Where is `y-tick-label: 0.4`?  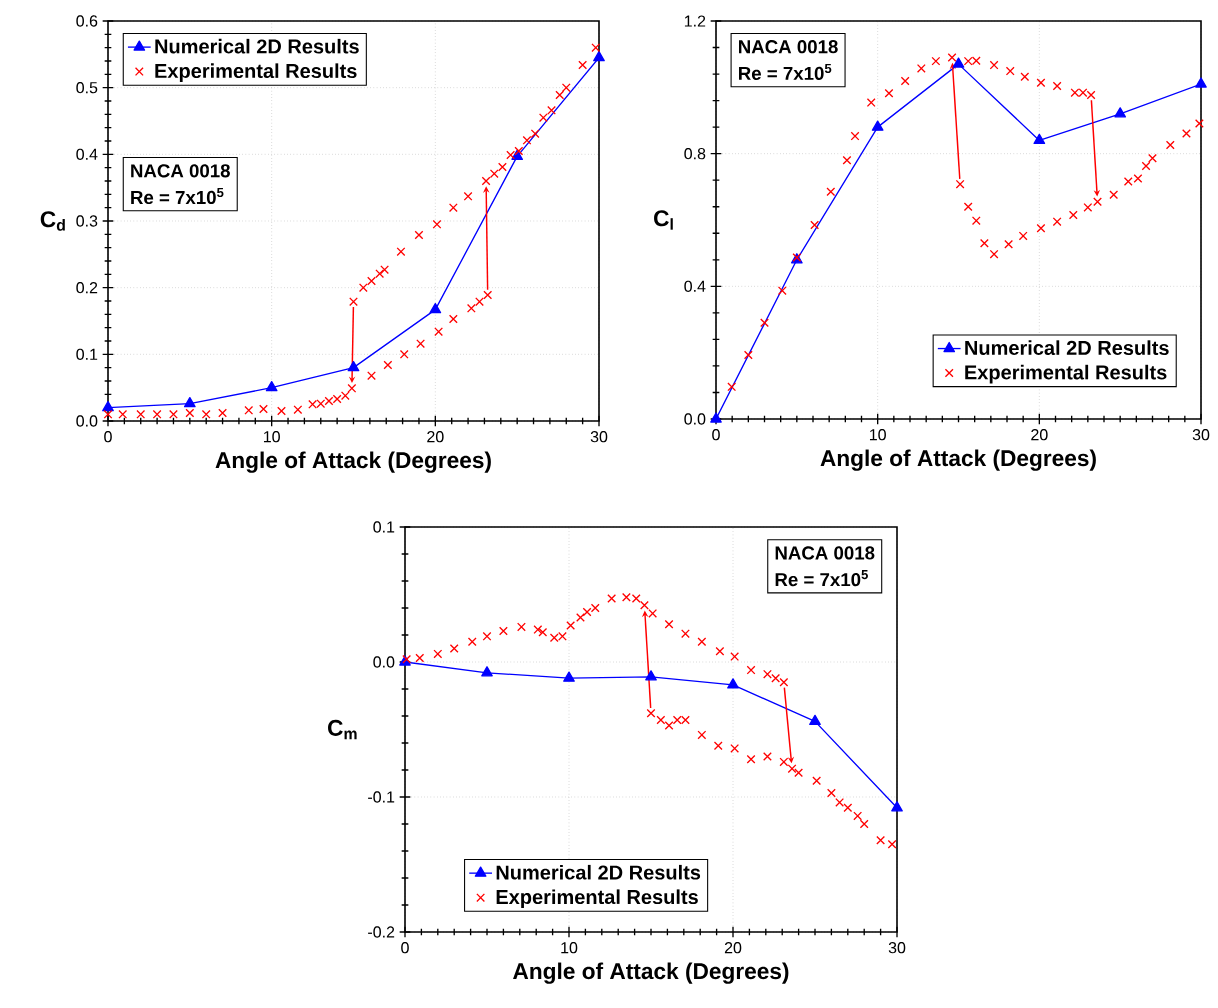
y-tick-label: 0.4 is located at coordinates (695, 286).